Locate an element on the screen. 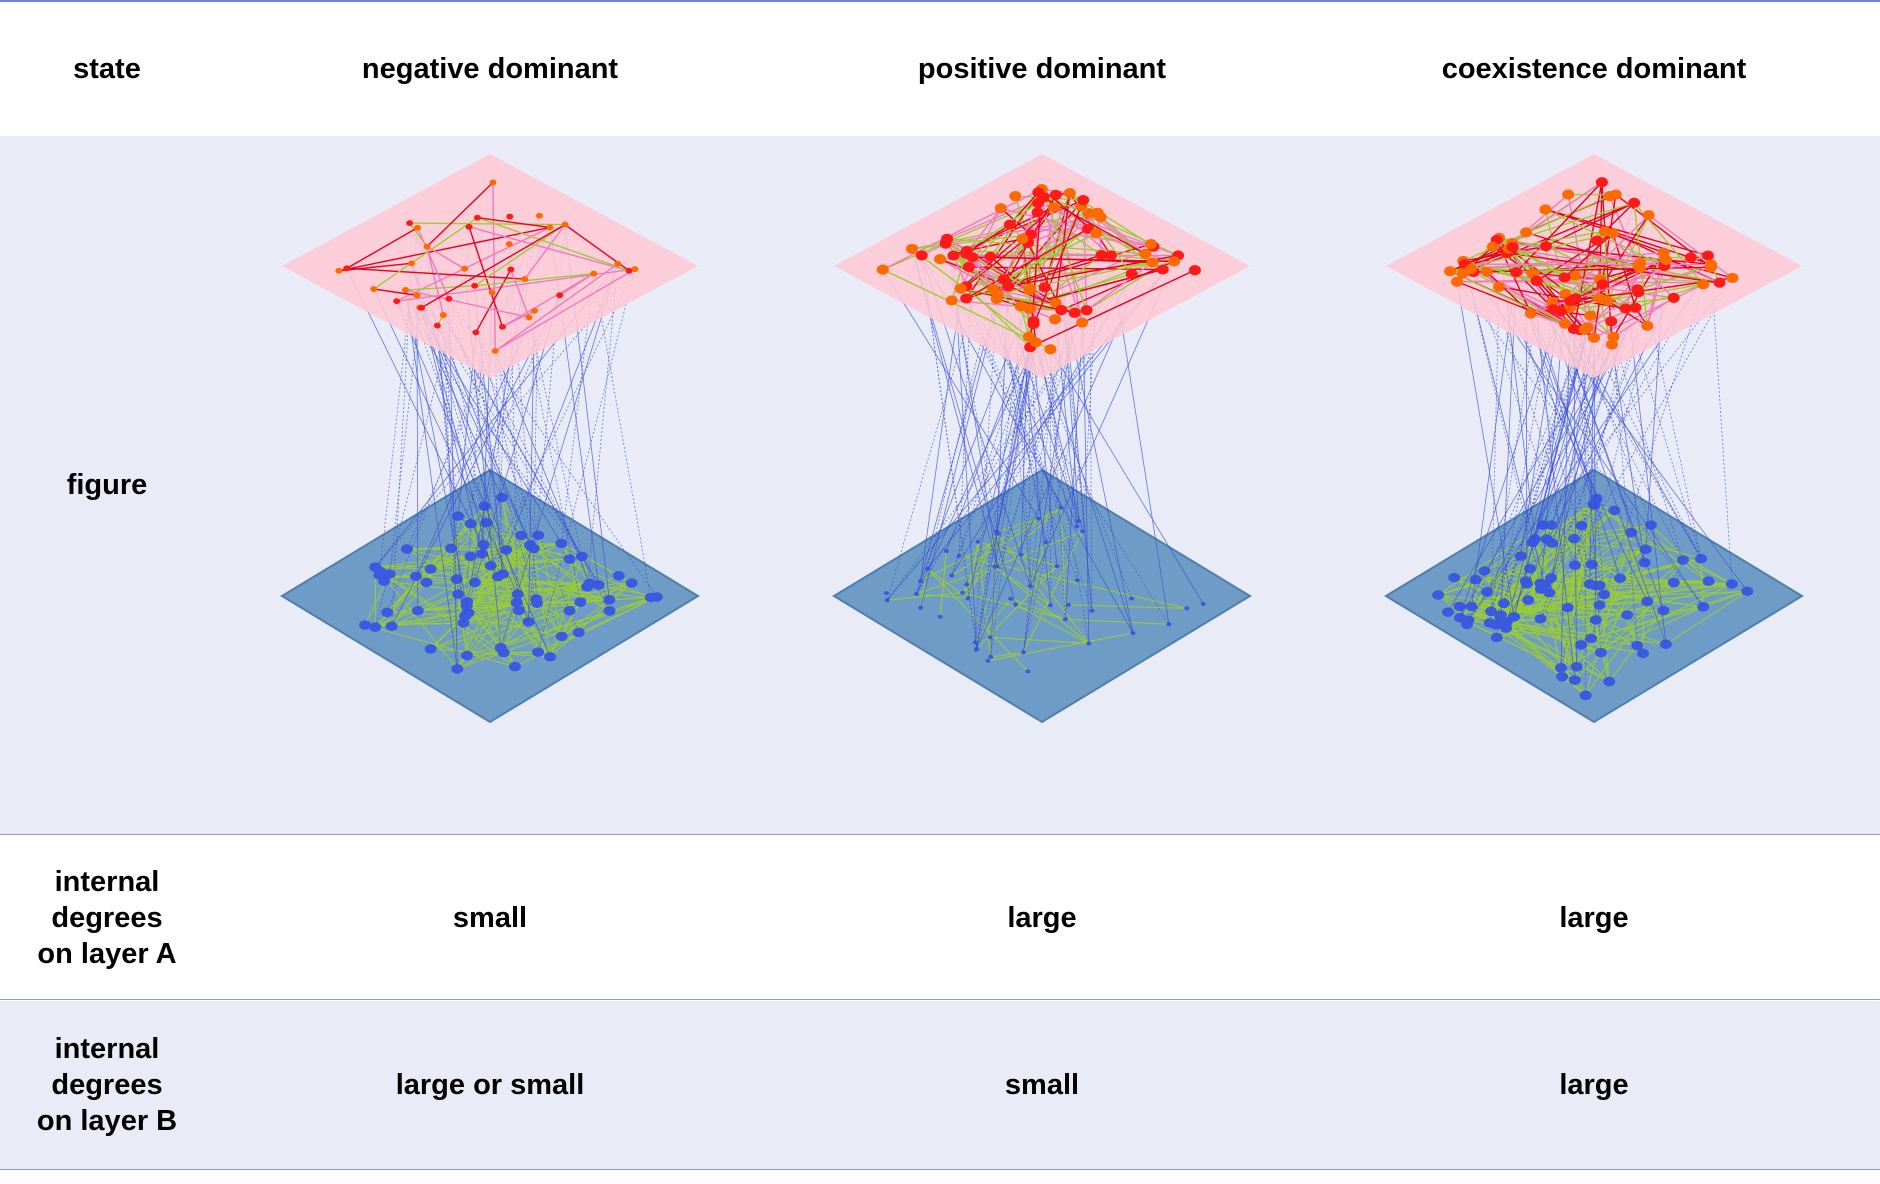 Image resolution: width=1880 pixels, height=1184 pixels. state-header: state is located at coordinates (107, 69).